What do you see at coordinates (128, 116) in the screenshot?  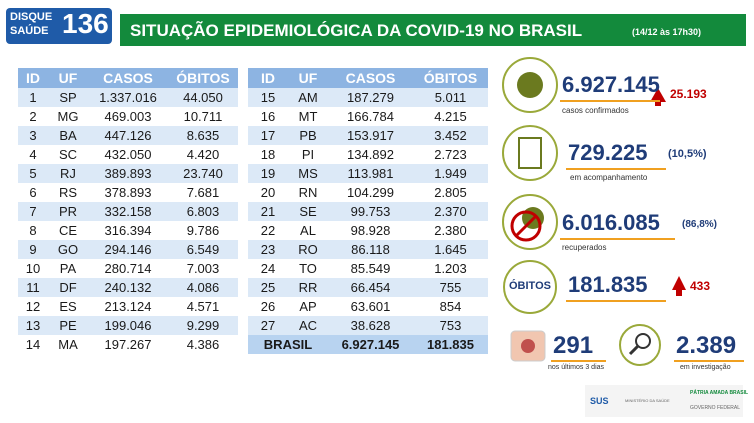 I see `table-cell: 469.003` at bounding box center [128, 116].